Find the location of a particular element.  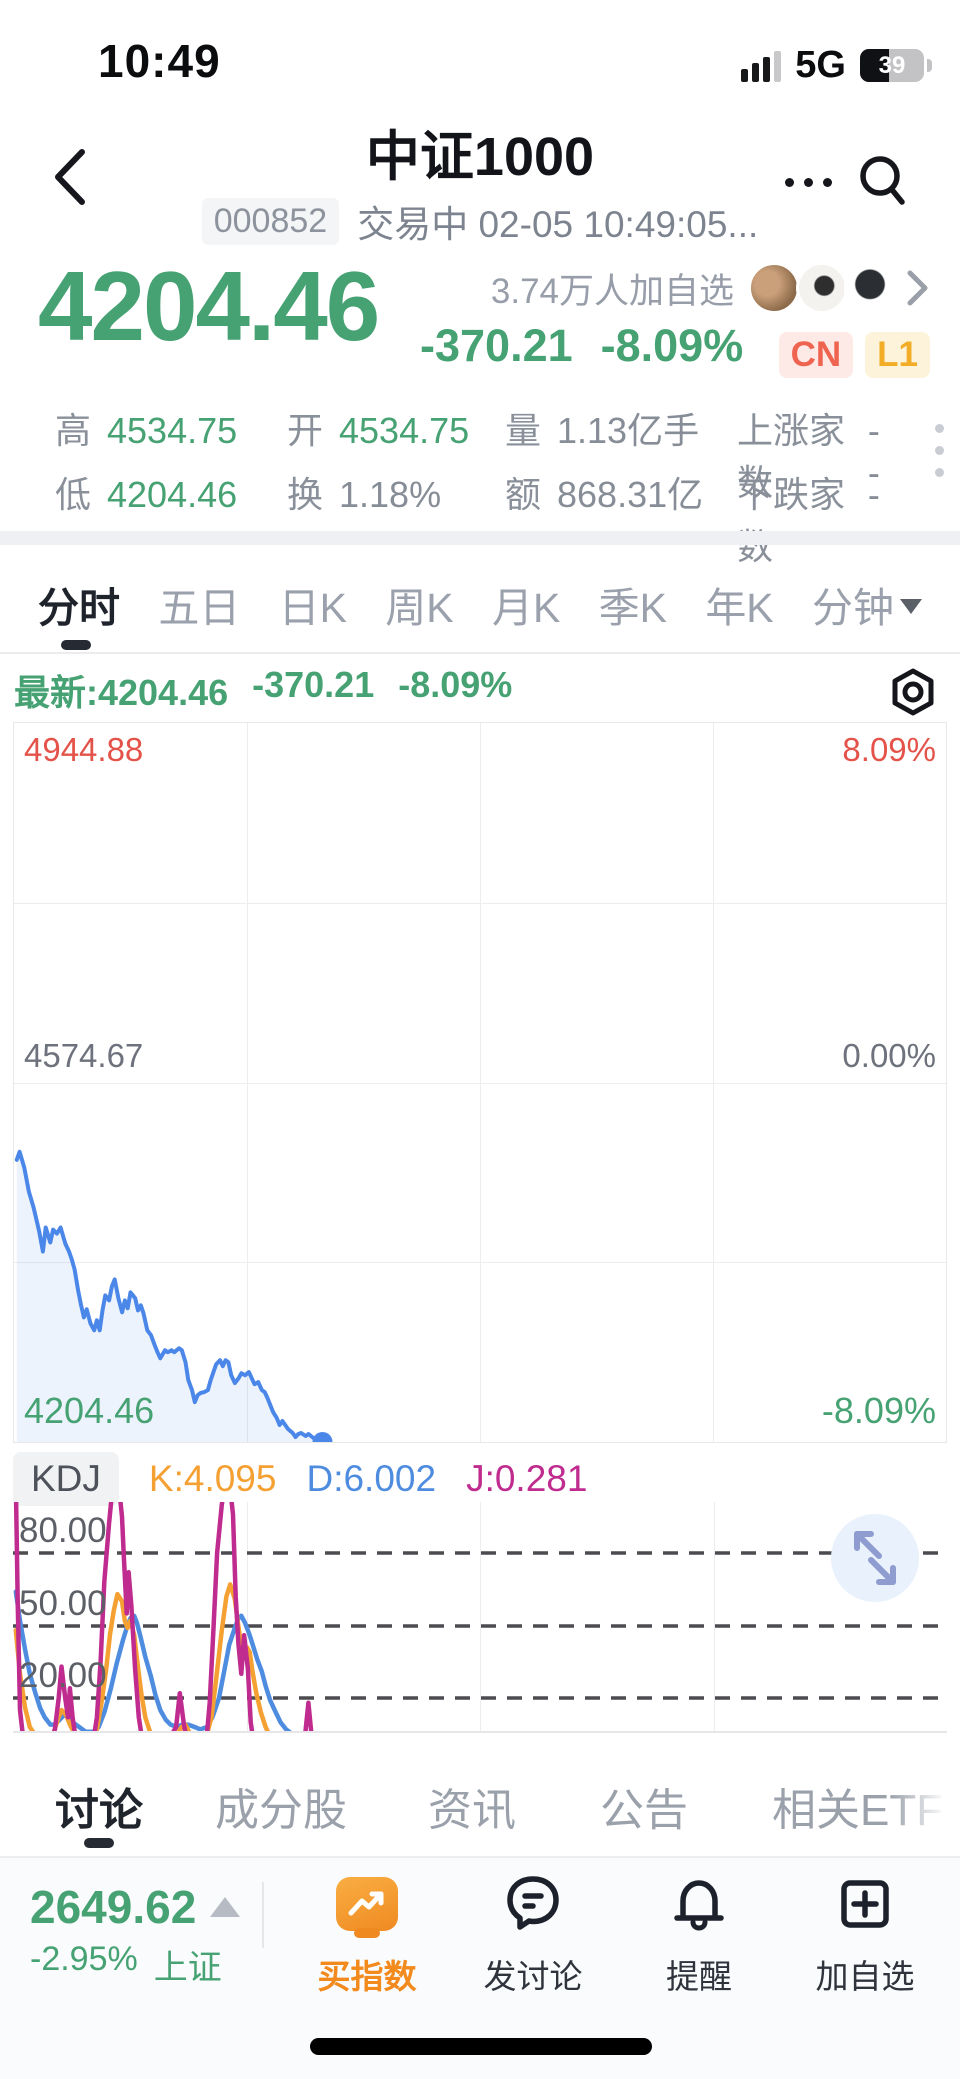

latest-price: 最新:4204.46 is located at coordinates (121, 692).